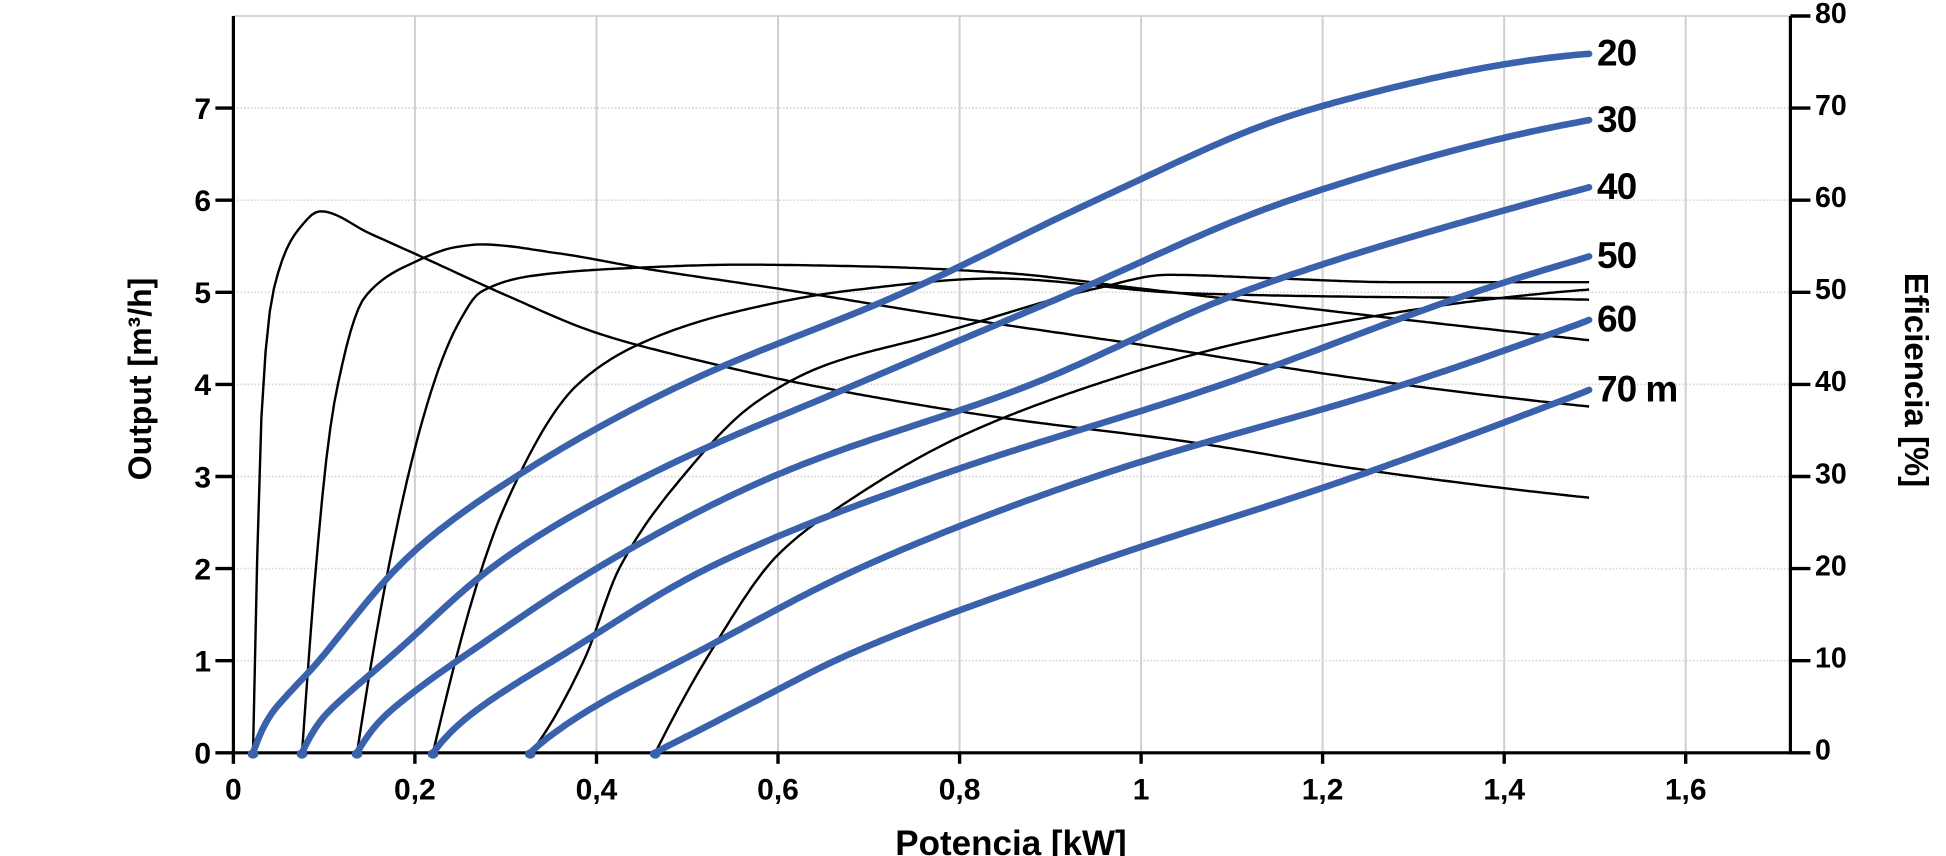 This screenshot has width=1946, height=856. I want to click on svg-text: 0,2, so click(415, 789).